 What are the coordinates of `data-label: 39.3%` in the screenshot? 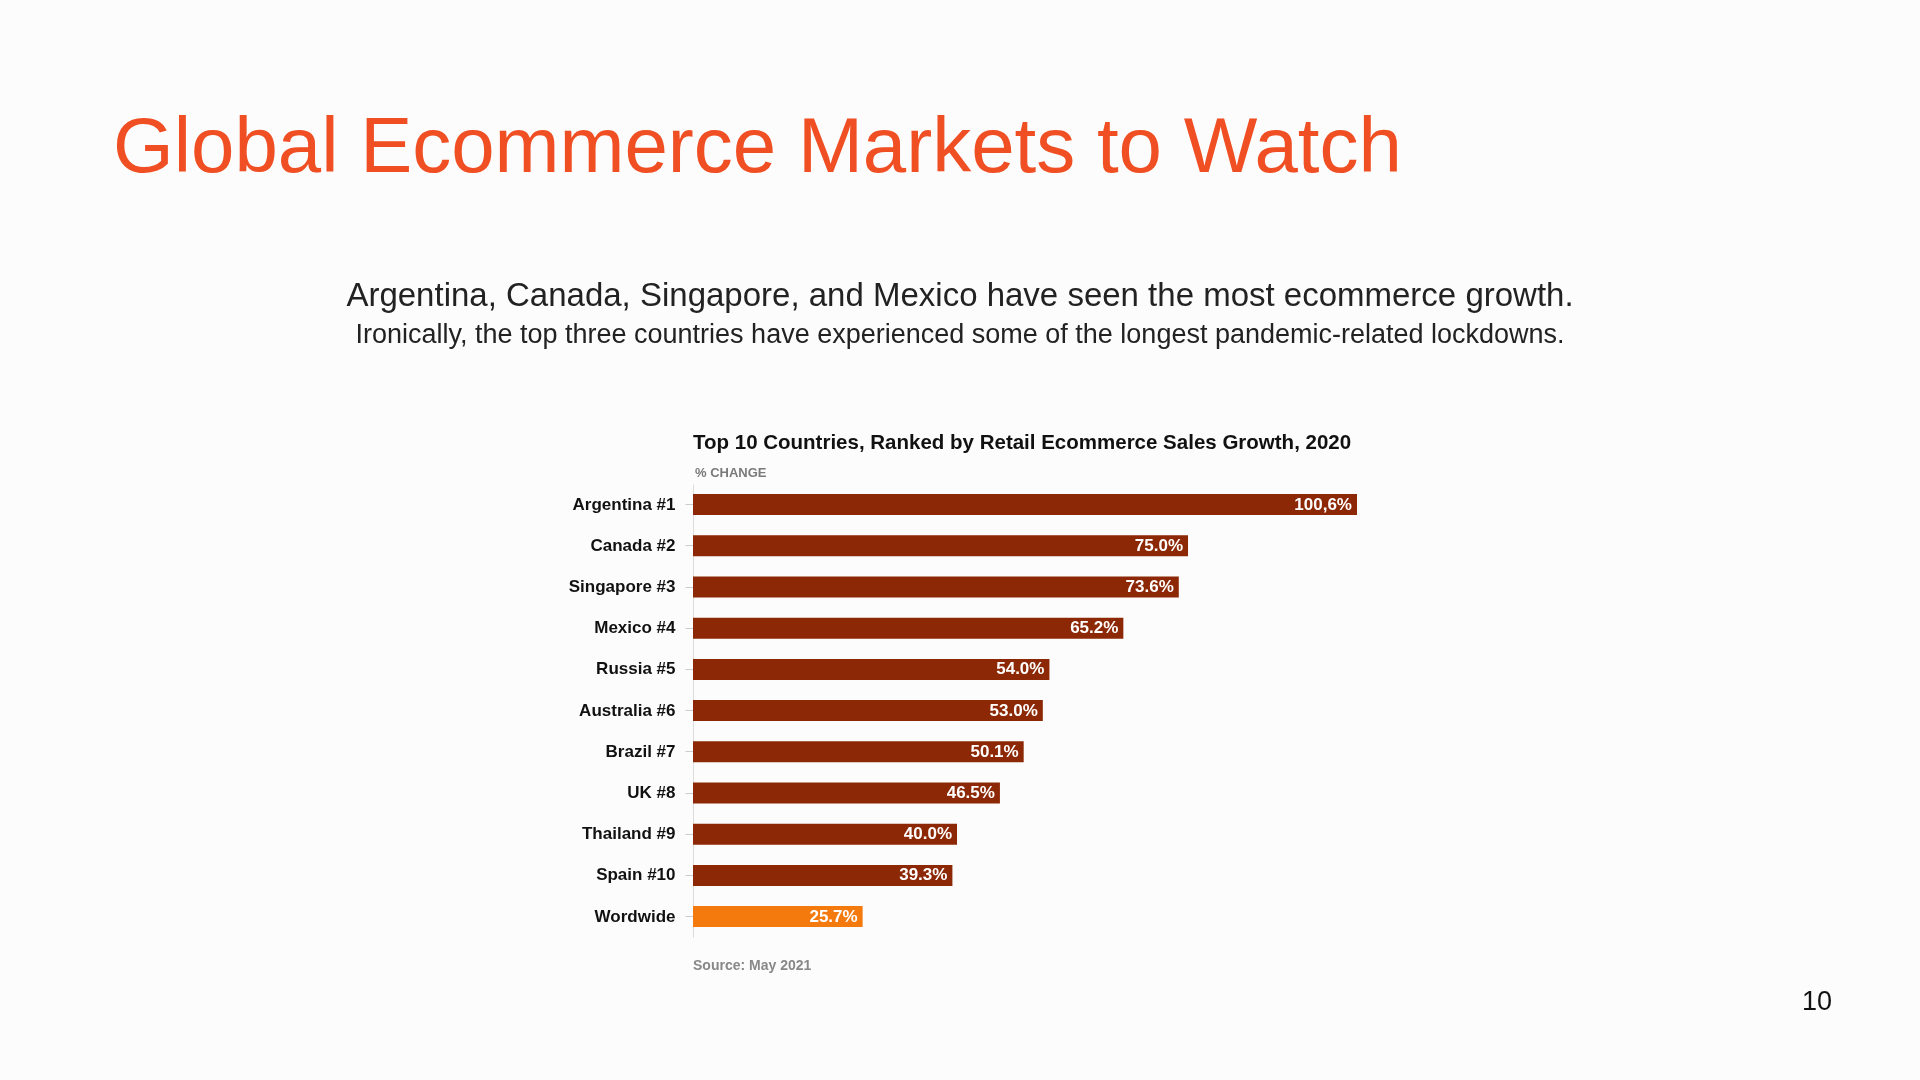 It's located at (923, 875).